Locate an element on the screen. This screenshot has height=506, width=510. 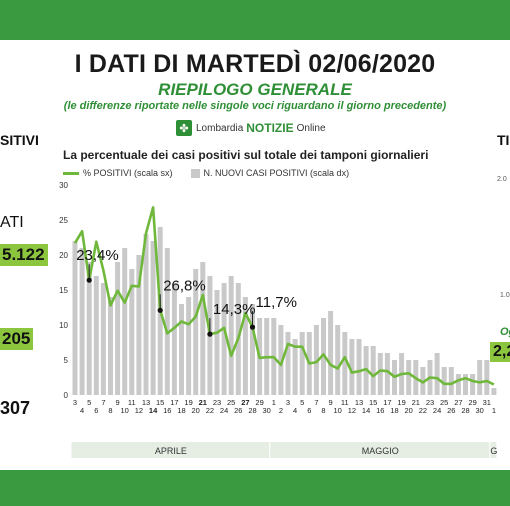
x-tick-label: 18 is located at coordinates (394, 410).